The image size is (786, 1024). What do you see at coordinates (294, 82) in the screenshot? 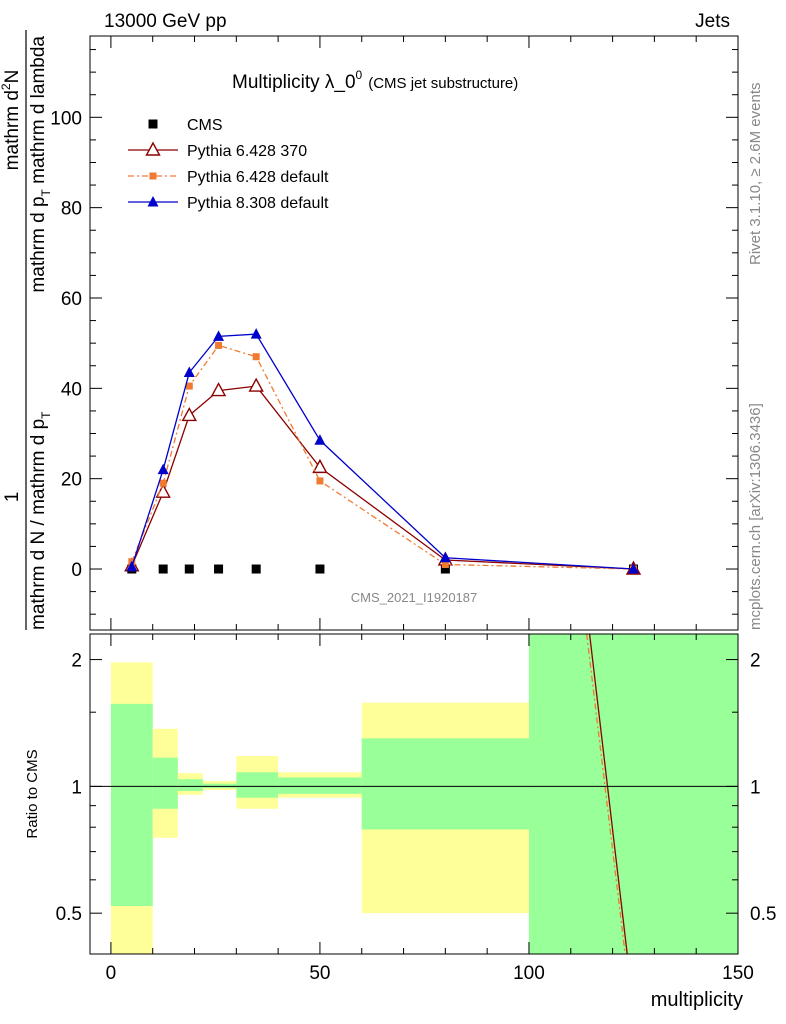
I see `plot-title-main: Multiplicity λ_0` at bounding box center [294, 82].